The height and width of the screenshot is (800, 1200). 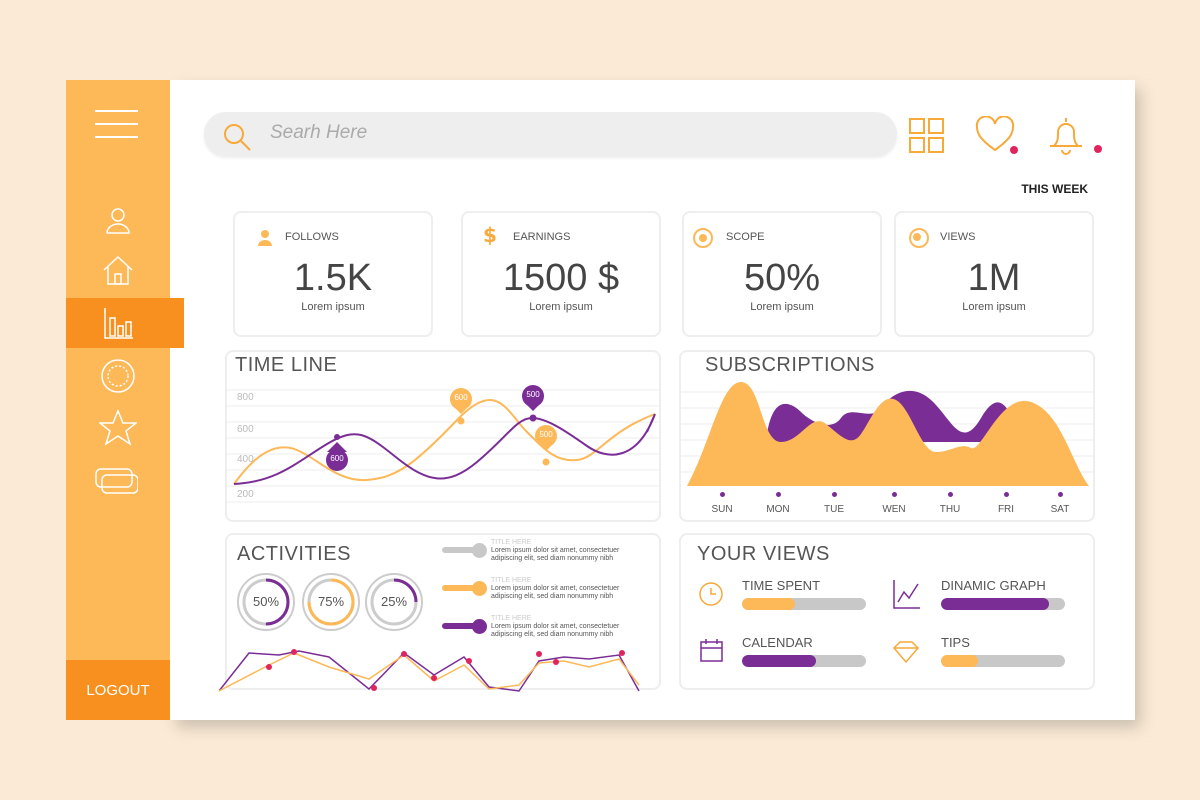 What do you see at coordinates (245, 429) in the screenshot?
I see `y-tick: 600` at bounding box center [245, 429].